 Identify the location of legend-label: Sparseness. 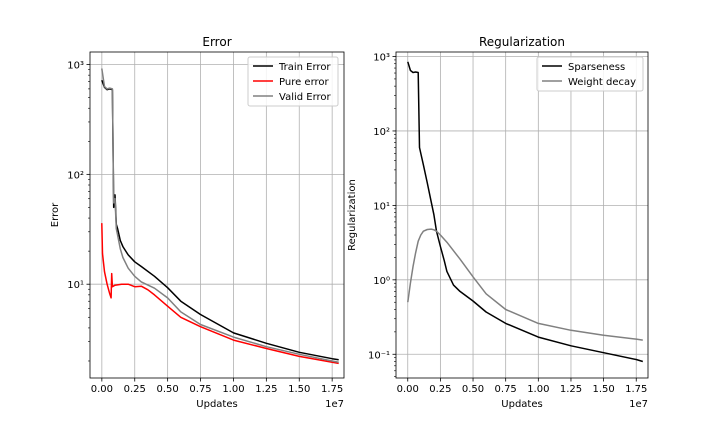
(596, 67).